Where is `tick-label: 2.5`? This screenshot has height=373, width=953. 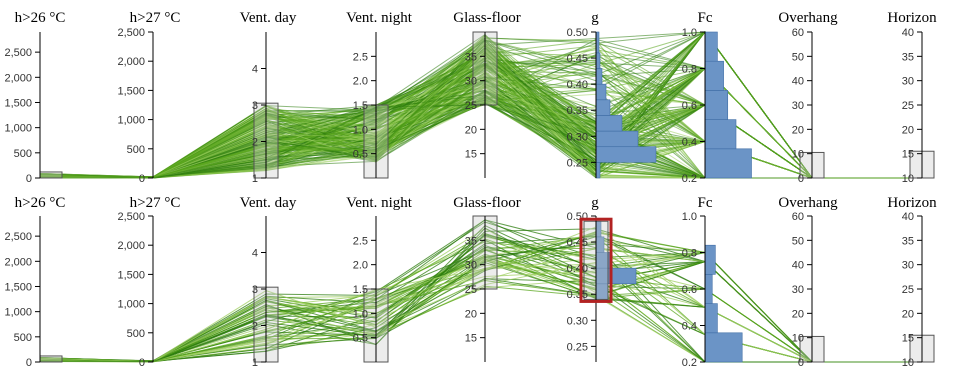
tick-label: 2.5 is located at coordinates (360, 241).